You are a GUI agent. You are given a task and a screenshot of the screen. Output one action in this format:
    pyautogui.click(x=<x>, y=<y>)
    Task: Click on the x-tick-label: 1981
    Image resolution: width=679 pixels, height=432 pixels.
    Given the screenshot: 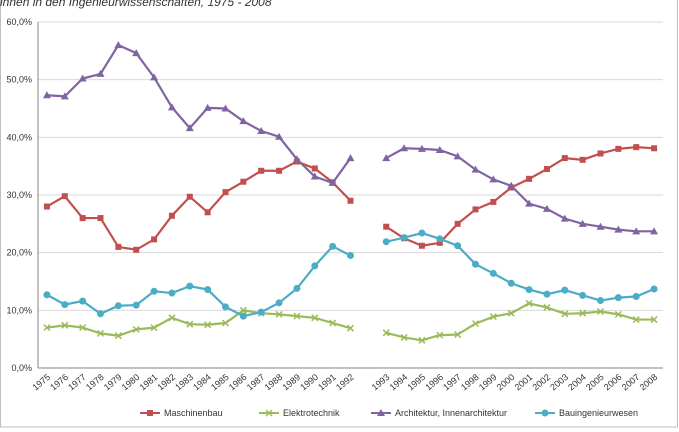 What is the action you would take?
    pyautogui.click(x=149, y=382)
    